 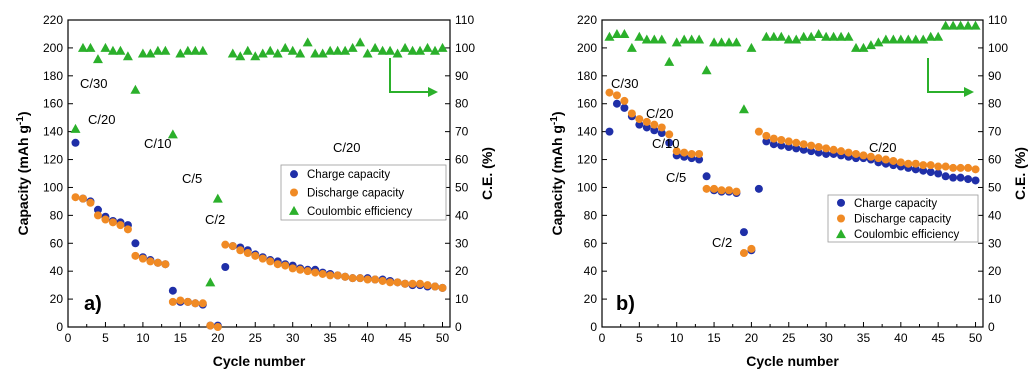 I want to click on x-tick-label: 30, so click(x=293, y=338).